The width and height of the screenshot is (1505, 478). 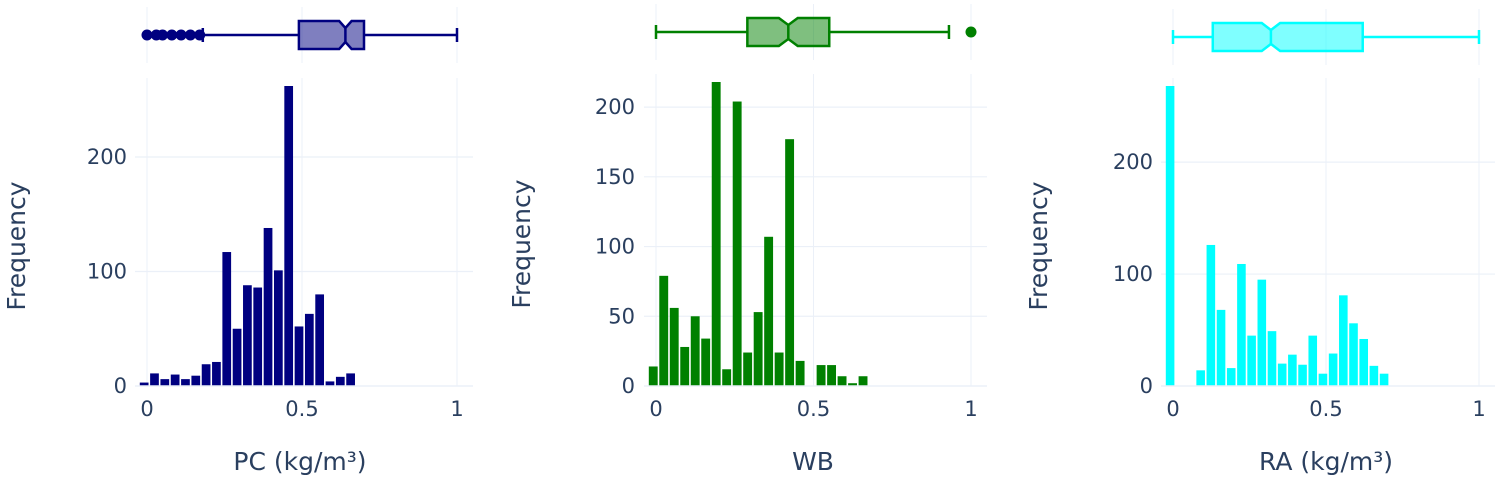 What do you see at coordinates (299, 461) in the screenshot?
I see `x-axis-title: PC (kg/m³)` at bounding box center [299, 461].